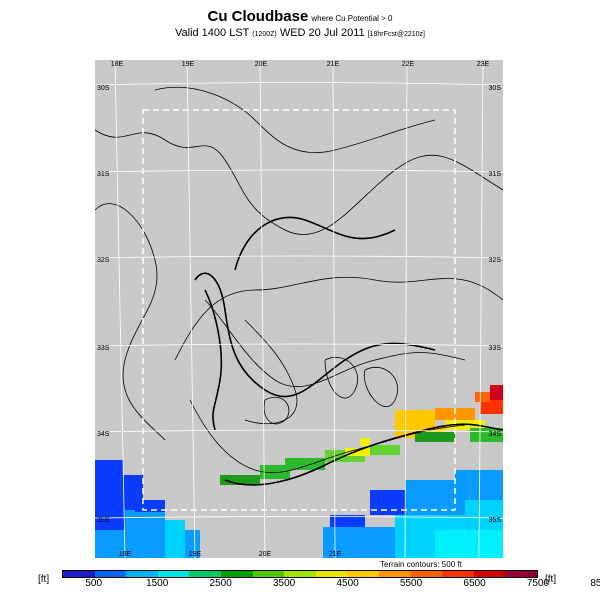 The height and width of the screenshot is (600, 600). Describe the element at coordinates (495, 174) in the screenshot. I see `lat-label-right: 31S` at that location.